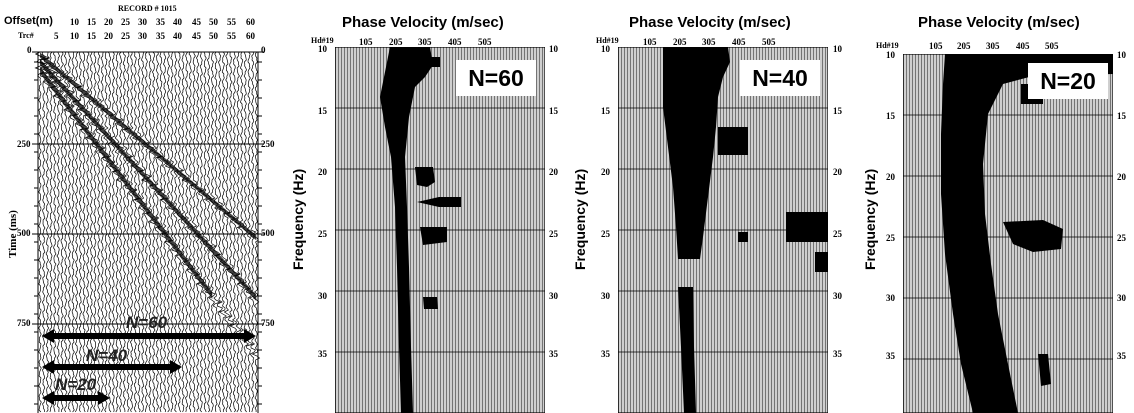 This screenshot has width=1134, height=413. What do you see at coordinates (147, 8) in the screenshot?
I see `record-title: RECORD # 1015` at bounding box center [147, 8].